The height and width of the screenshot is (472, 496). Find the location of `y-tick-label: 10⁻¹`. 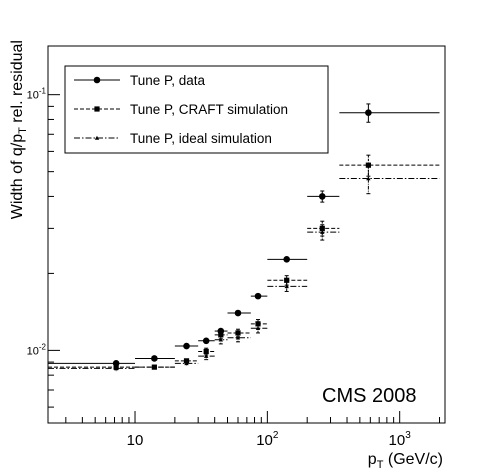

y-tick-label: 10⁻¹ is located at coordinates (37, 94).